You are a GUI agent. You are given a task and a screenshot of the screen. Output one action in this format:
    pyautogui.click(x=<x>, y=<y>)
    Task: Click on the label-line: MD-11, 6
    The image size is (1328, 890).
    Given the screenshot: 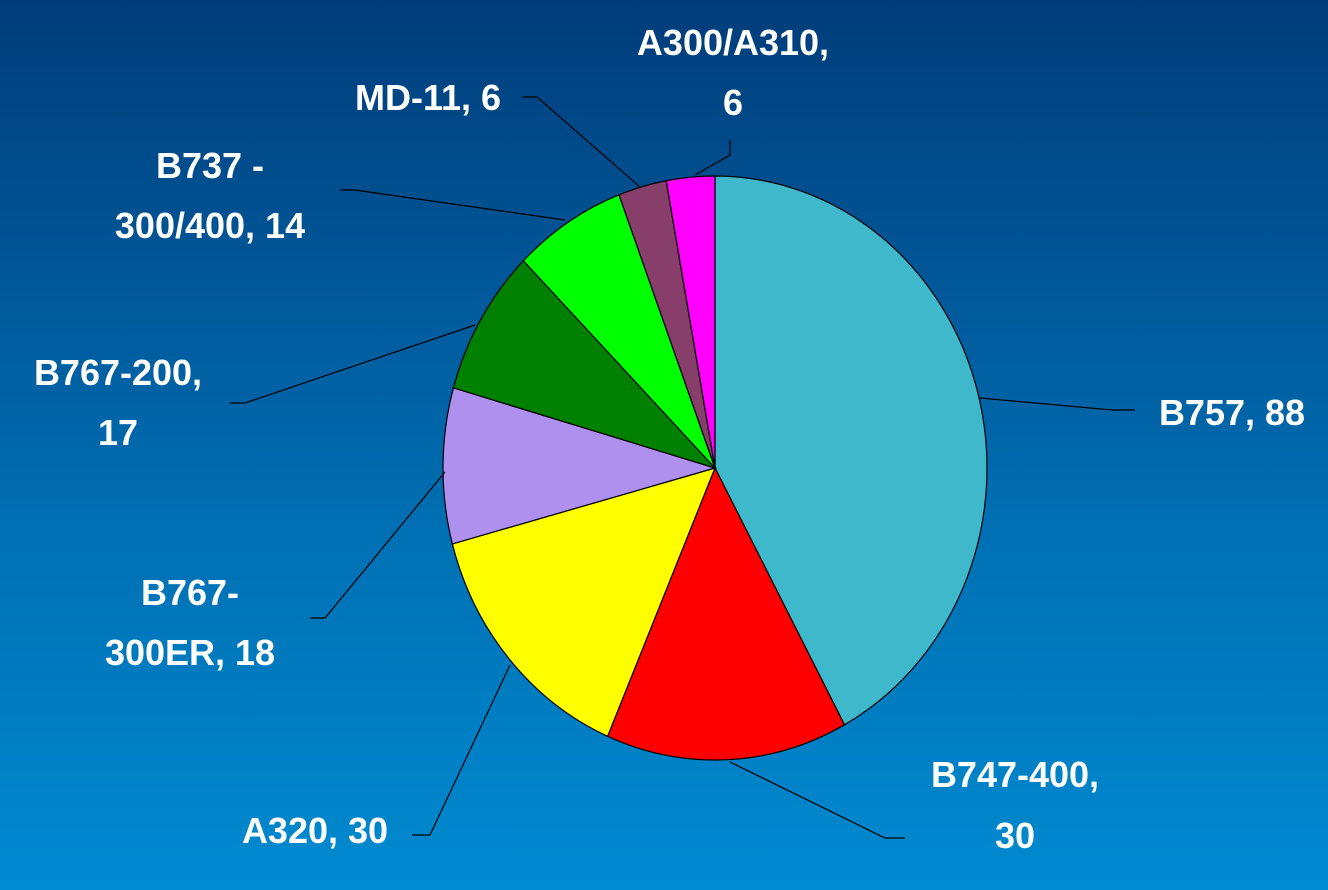 What is the action you would take?
    pyautogui.click(x=428, y=97)
    